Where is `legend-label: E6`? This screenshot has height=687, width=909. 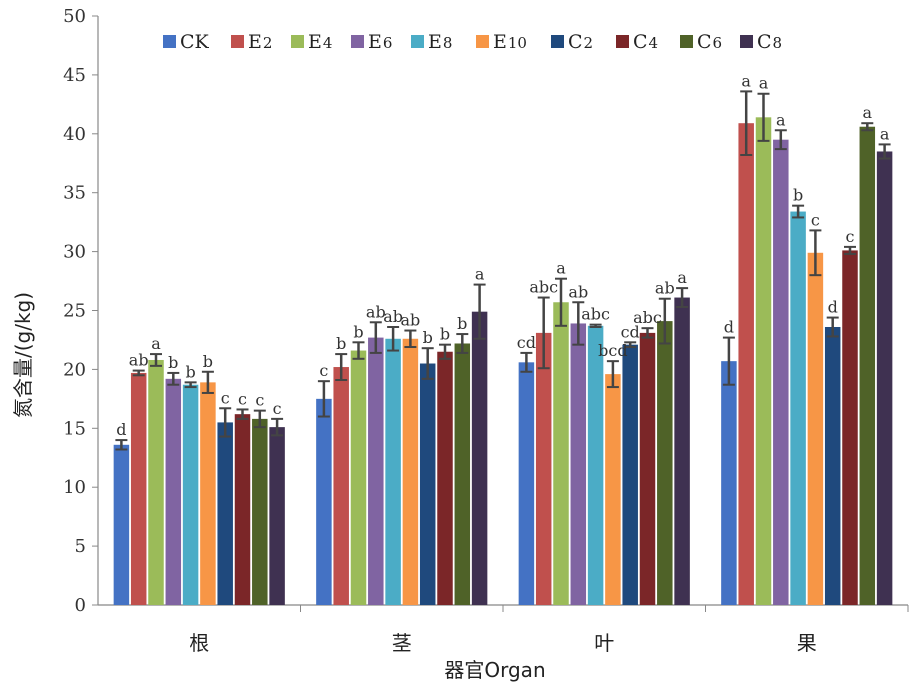 legend-label: E6 is located at coordinates (380, 42).